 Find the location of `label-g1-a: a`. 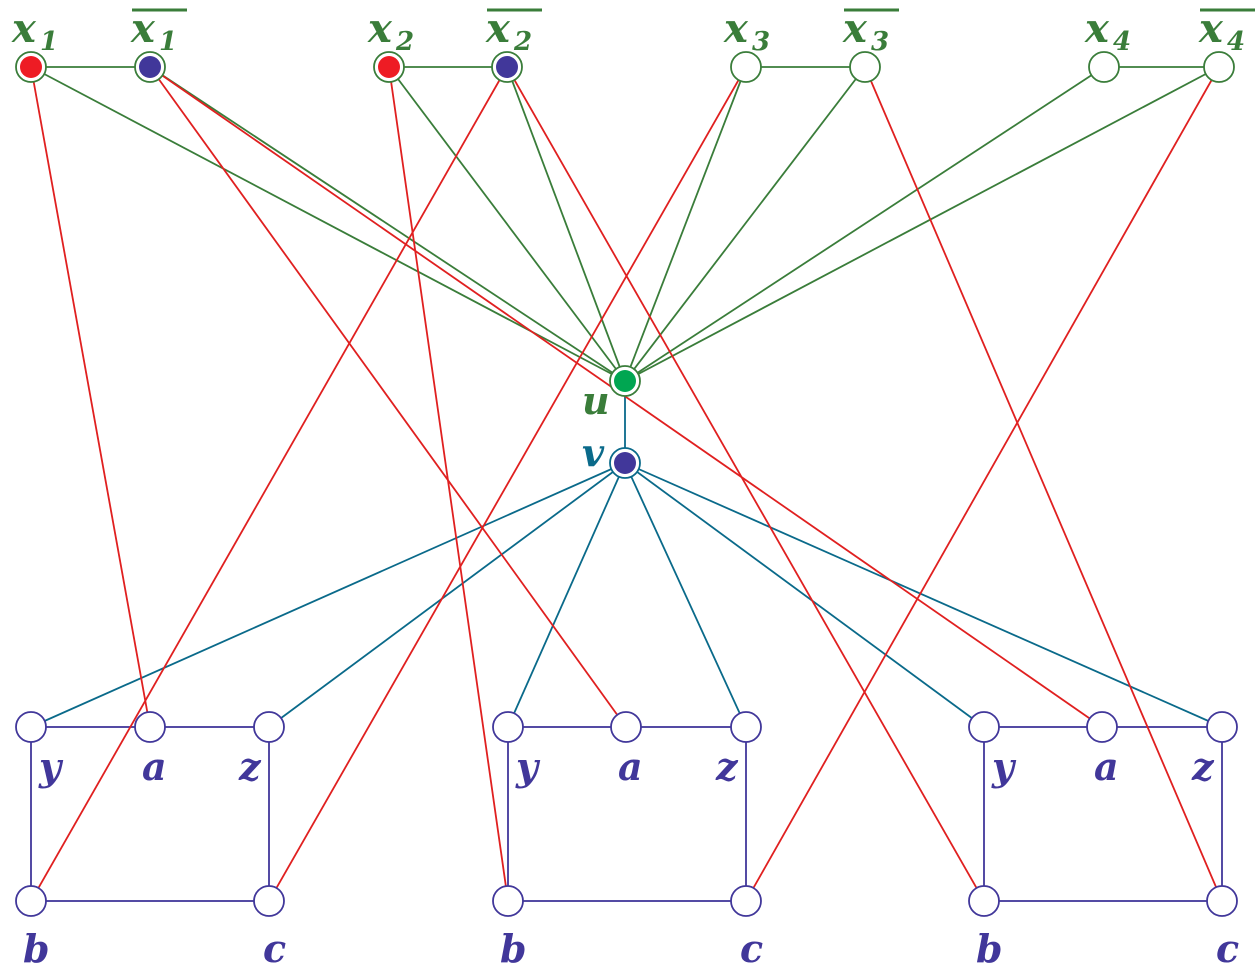

label-g1-a: a is located at coordinates (154, 766).